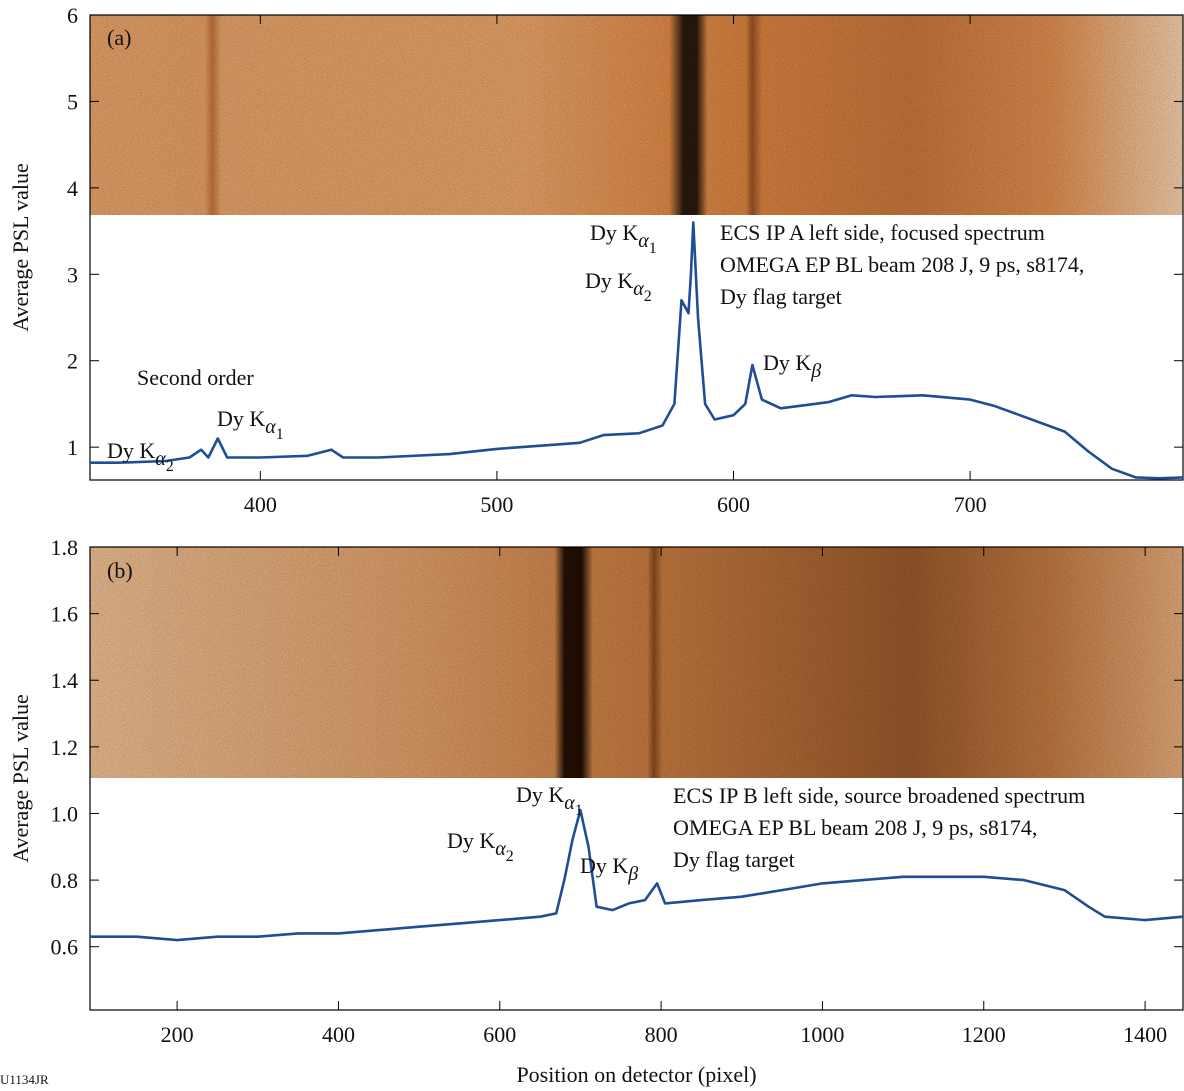  Describe the element at coordinates (120, 570) in the screenshot. I see `panel-label: (b)` at that location.